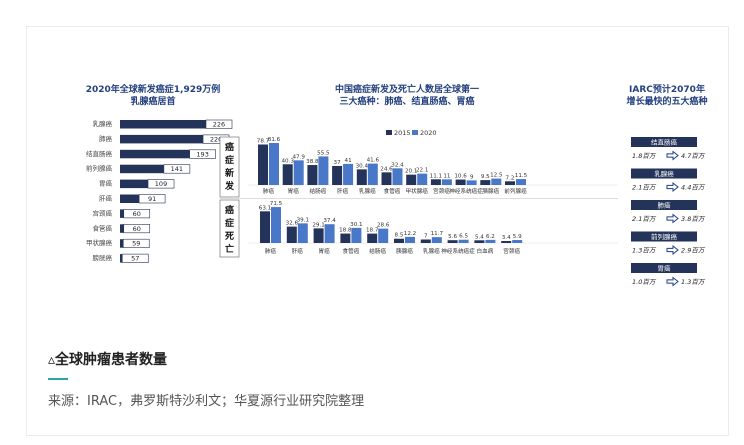 Image resolution: width=744 pixels, height=445 pixels. I want to click on left-value-label: 220, so click(216, 139).